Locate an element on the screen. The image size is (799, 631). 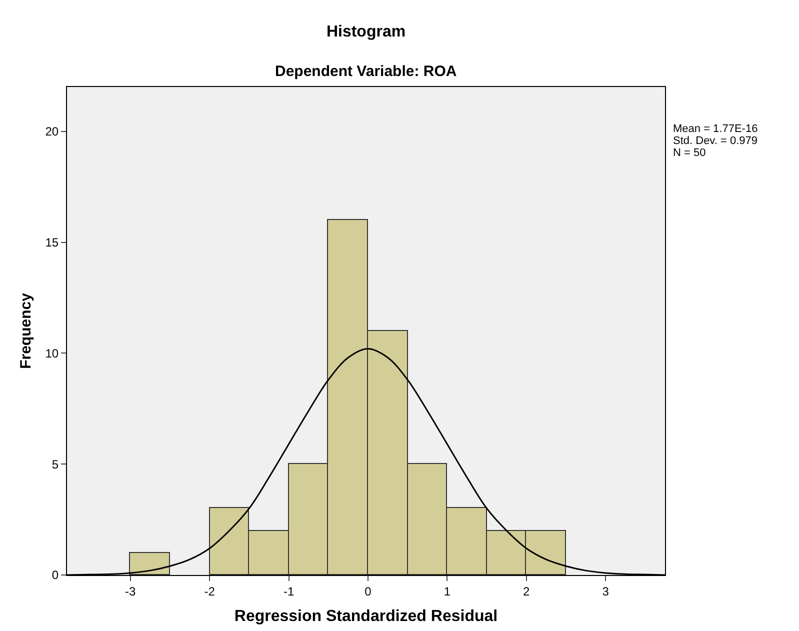
chart-title: Histogram is located at coordinates (366, 31).